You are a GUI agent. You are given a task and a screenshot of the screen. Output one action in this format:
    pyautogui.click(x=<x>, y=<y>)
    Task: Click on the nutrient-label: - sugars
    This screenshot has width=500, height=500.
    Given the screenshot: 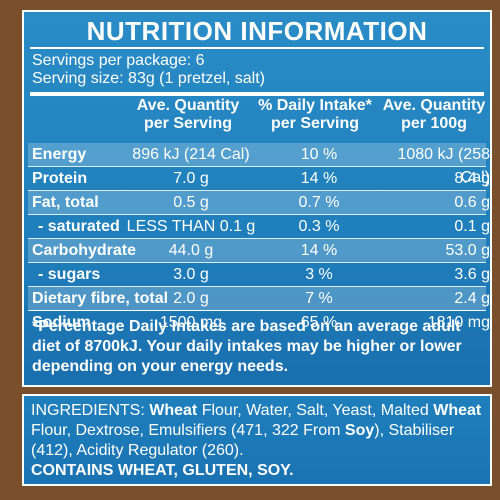 What is the action you would take?
    pyautogui.click(x=69, y=274)
    